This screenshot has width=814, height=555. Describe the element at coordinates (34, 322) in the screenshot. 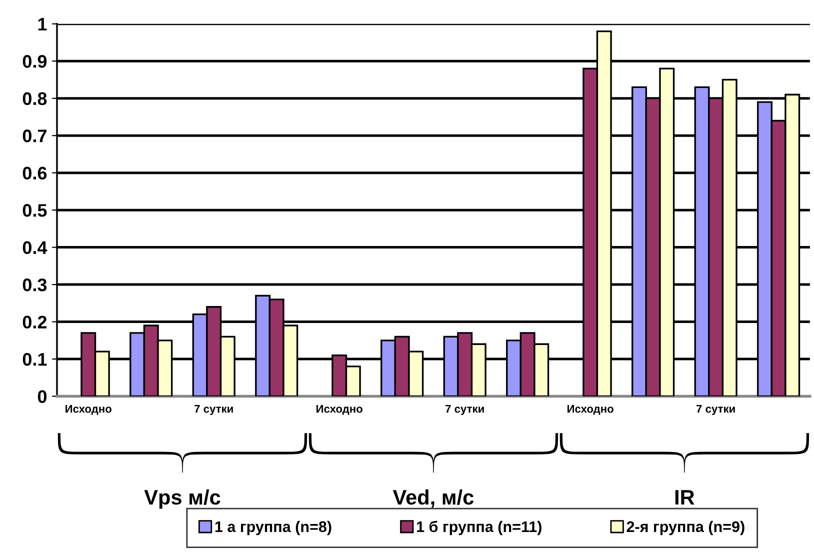

I see `y-tick-label: 0.2` at that location.